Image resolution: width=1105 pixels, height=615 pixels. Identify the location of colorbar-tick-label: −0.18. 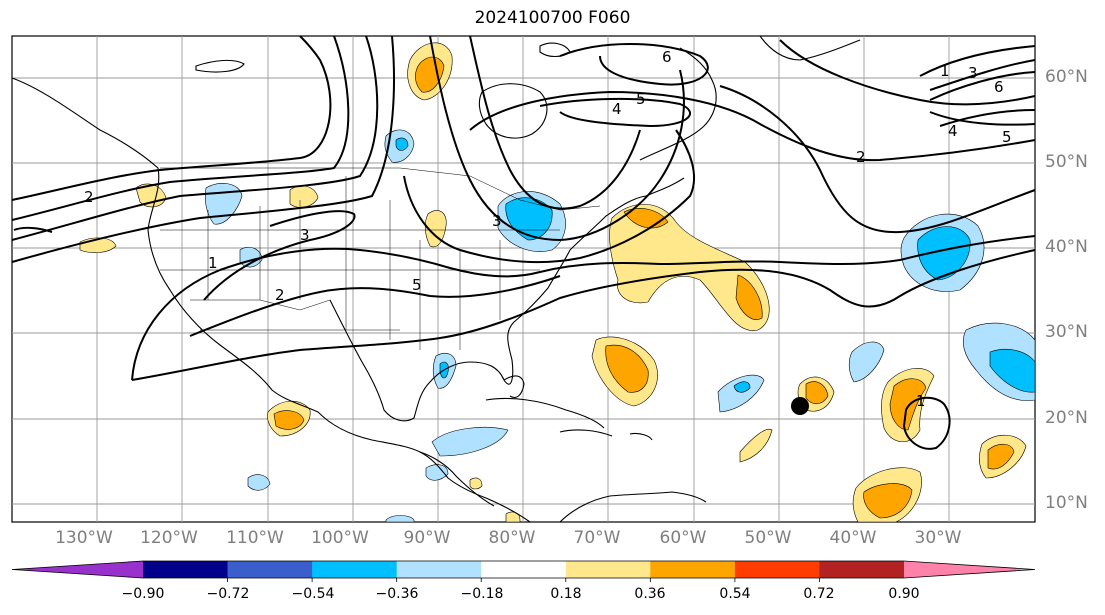
(482, 594).